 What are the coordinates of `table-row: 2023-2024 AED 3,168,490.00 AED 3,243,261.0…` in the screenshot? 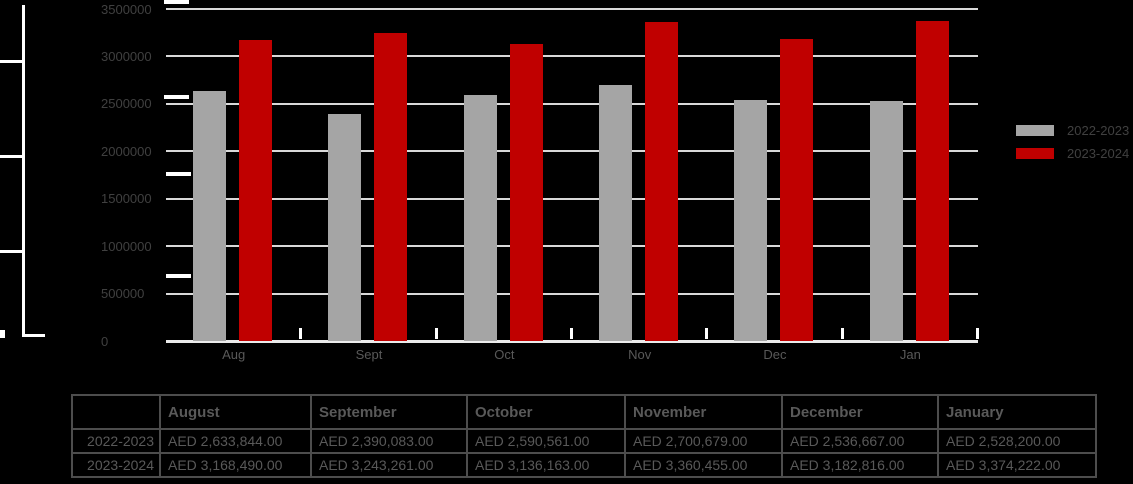 It's located at (584, 465).